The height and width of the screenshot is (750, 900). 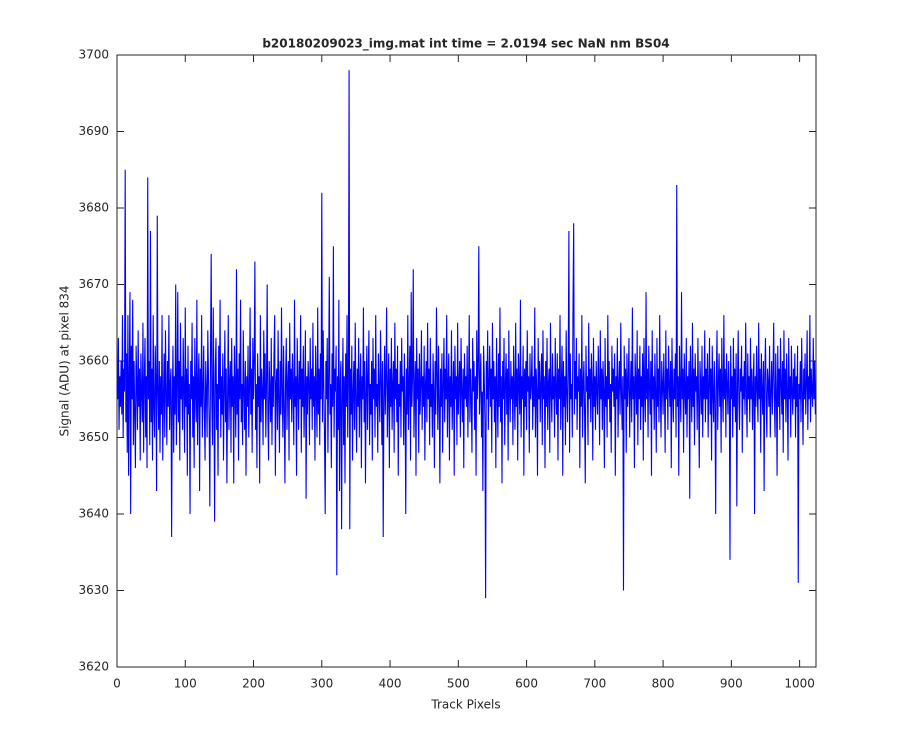 I want to click on x-tick-label: 600, so click(x=526, y=684).